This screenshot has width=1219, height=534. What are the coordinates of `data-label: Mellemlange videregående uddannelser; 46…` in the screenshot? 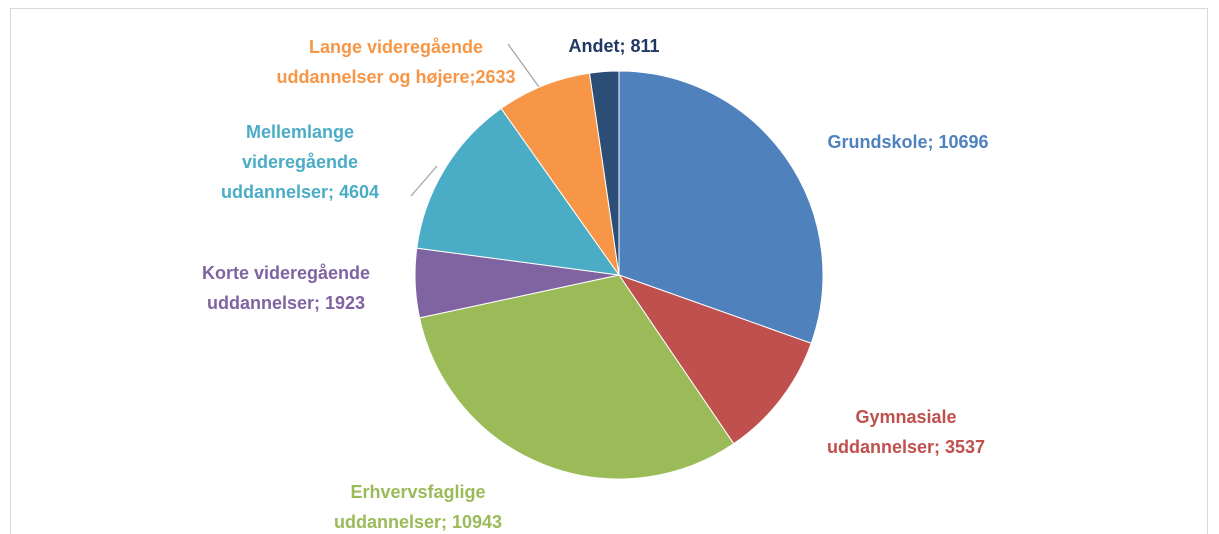 It's located at (300, 162).